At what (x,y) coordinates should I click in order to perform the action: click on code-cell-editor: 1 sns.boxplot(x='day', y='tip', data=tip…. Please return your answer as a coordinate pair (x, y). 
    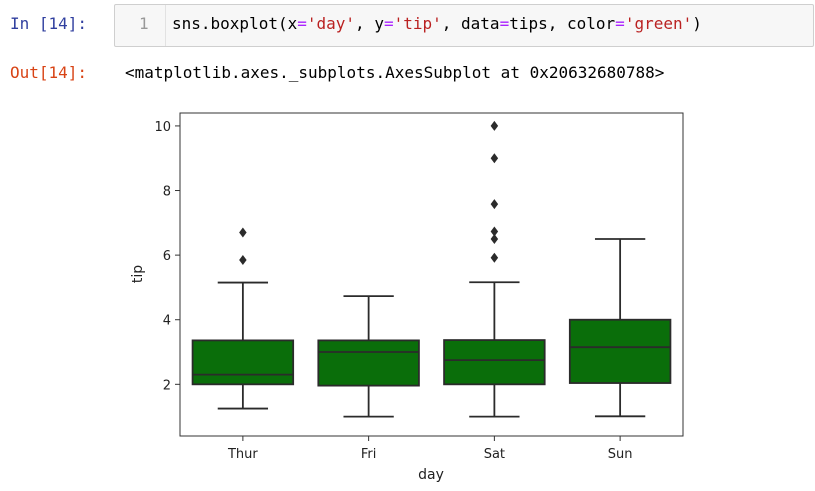
    Looking at the image, I should click on (464, 25).